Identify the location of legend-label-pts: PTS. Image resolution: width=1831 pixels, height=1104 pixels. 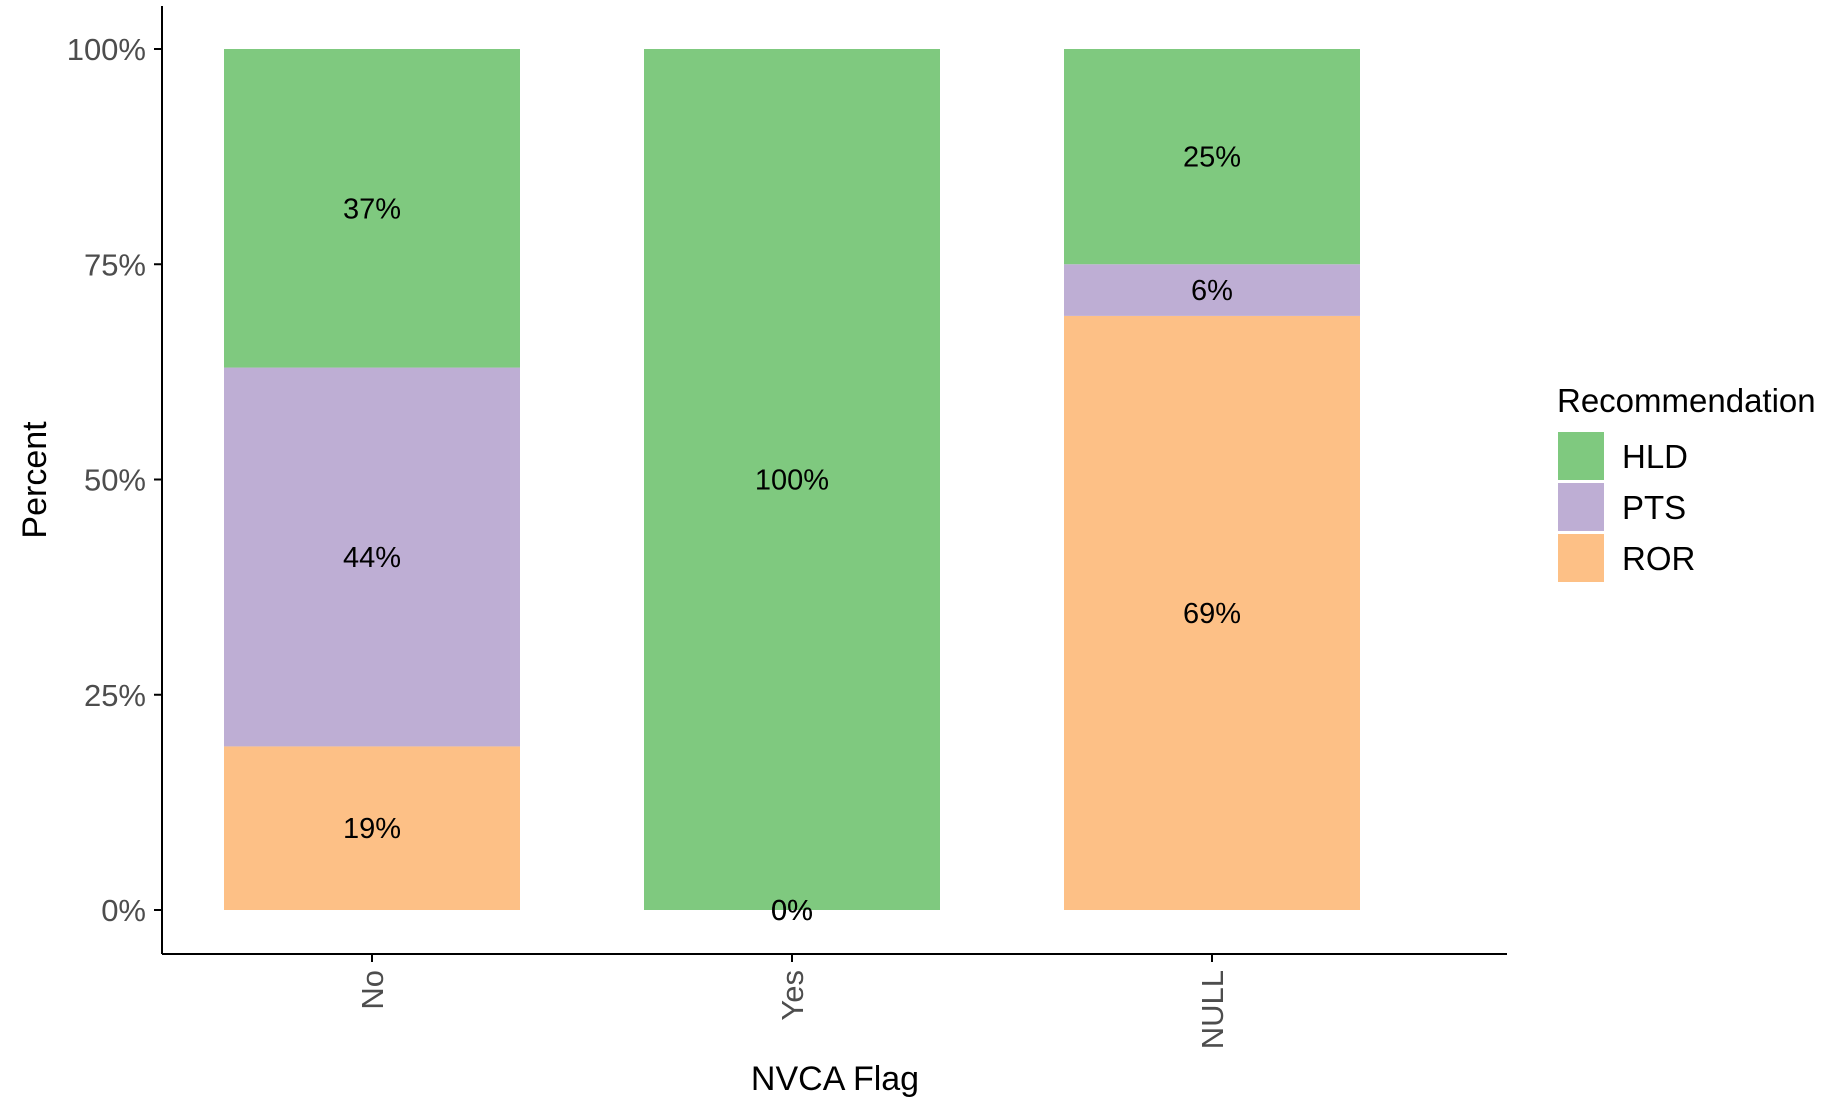
(1654, 507).